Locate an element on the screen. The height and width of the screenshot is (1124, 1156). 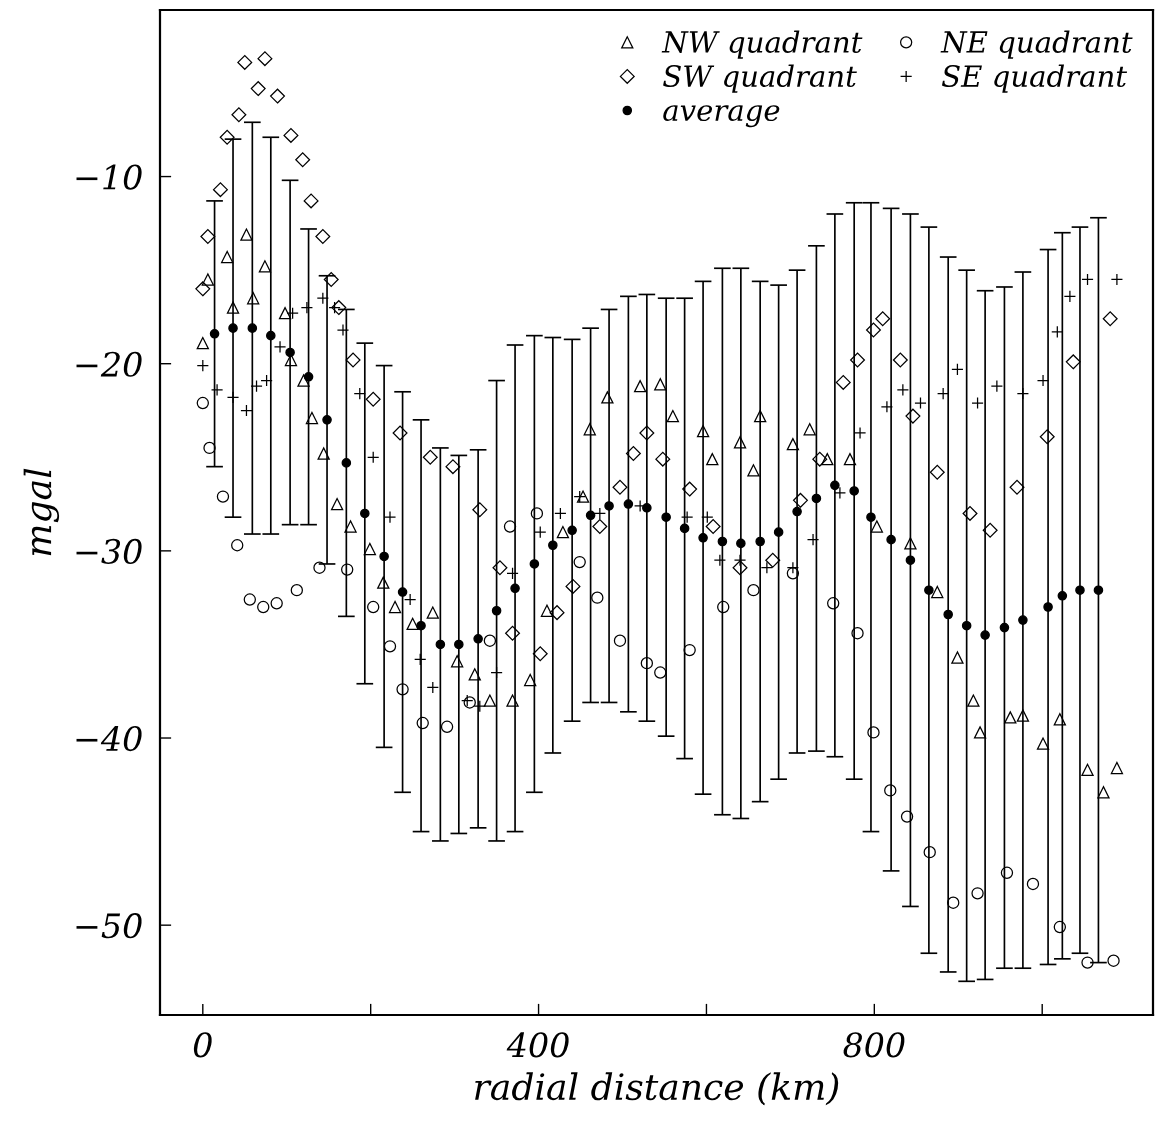
legend-label: NW quadrant is located at coordinates (762, 44).